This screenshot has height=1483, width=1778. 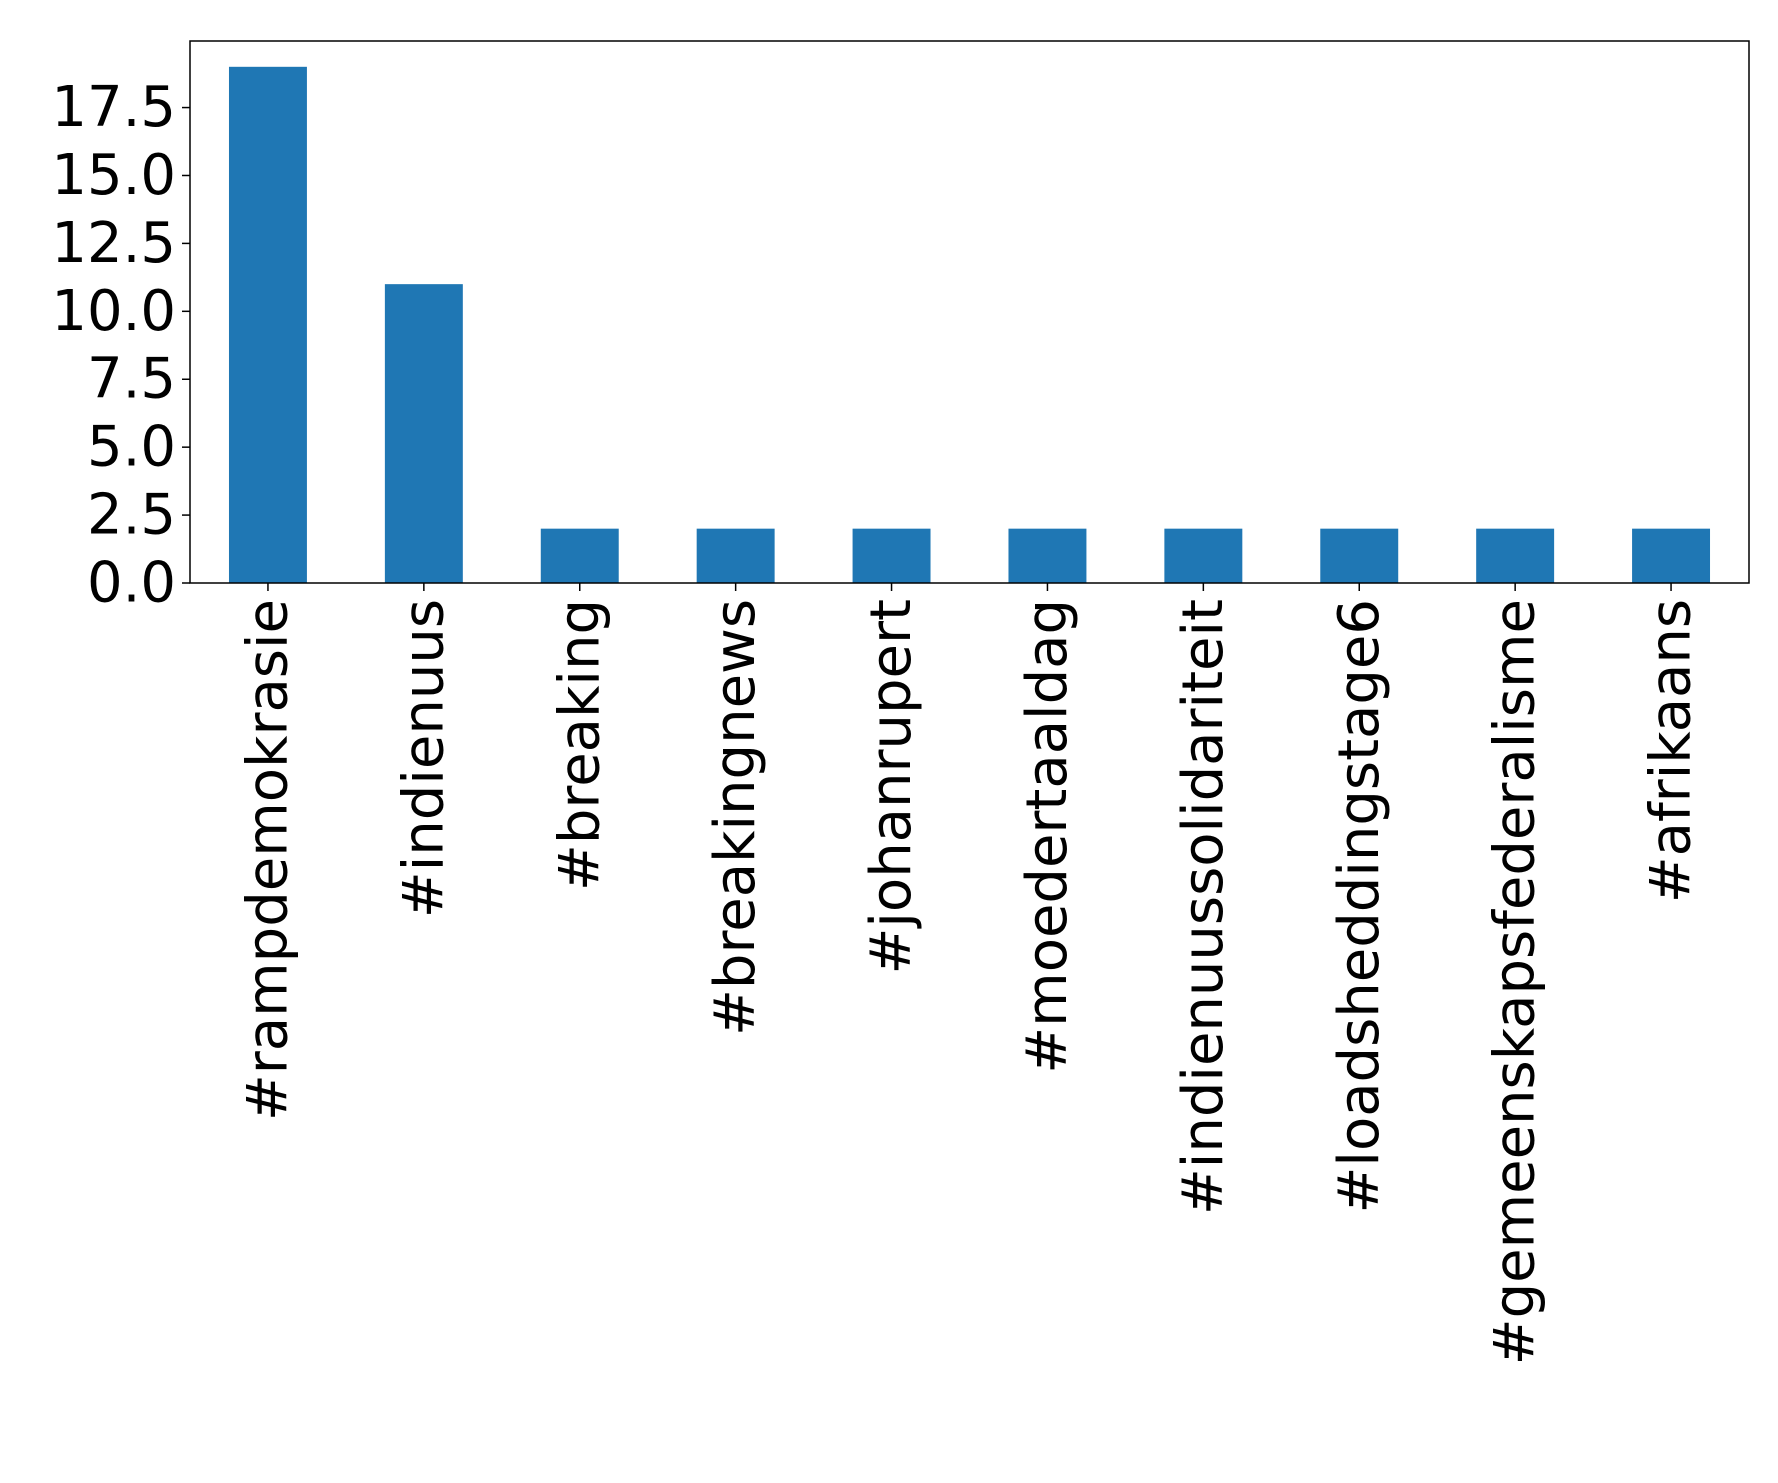 What do you see at coordinates (113, 107) in the screenshot?
I see `y-tick-label: 17.5` at bounding box center [113, 107].